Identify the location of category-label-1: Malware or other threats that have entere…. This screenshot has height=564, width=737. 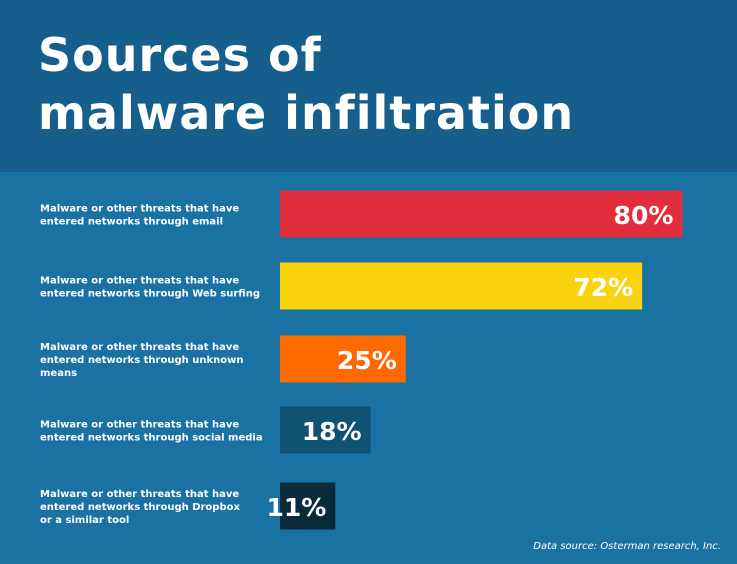
(139, 216).